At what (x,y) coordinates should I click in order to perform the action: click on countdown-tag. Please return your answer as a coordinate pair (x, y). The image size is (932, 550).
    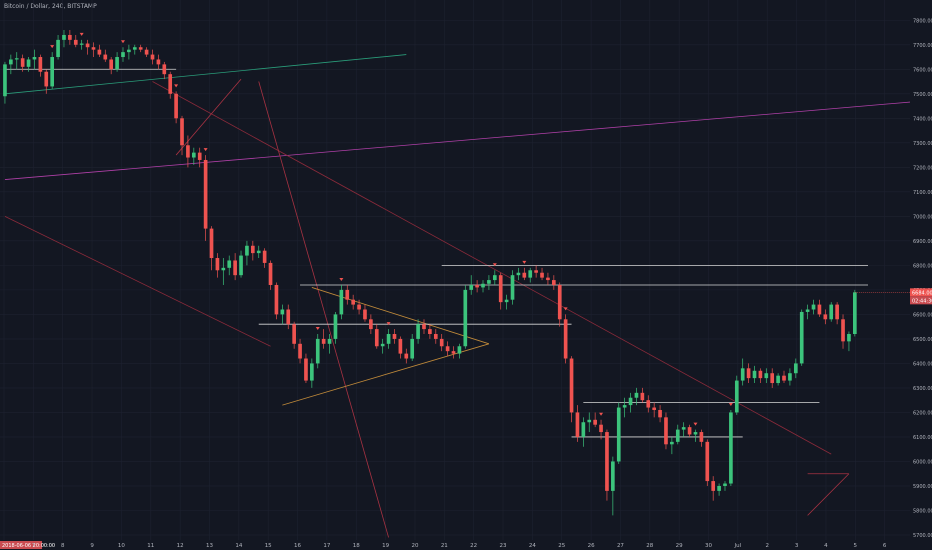
    Looking at the image, I should click on (921, 300).